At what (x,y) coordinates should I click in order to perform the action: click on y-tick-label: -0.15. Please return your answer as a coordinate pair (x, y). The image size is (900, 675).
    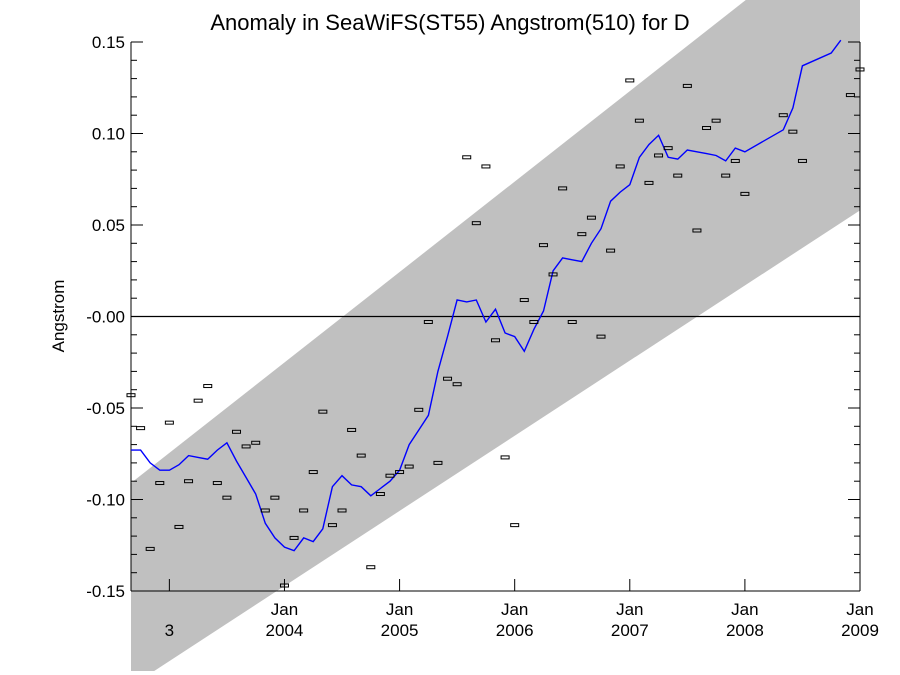
    Looking at the image, I should click on (105, 591).